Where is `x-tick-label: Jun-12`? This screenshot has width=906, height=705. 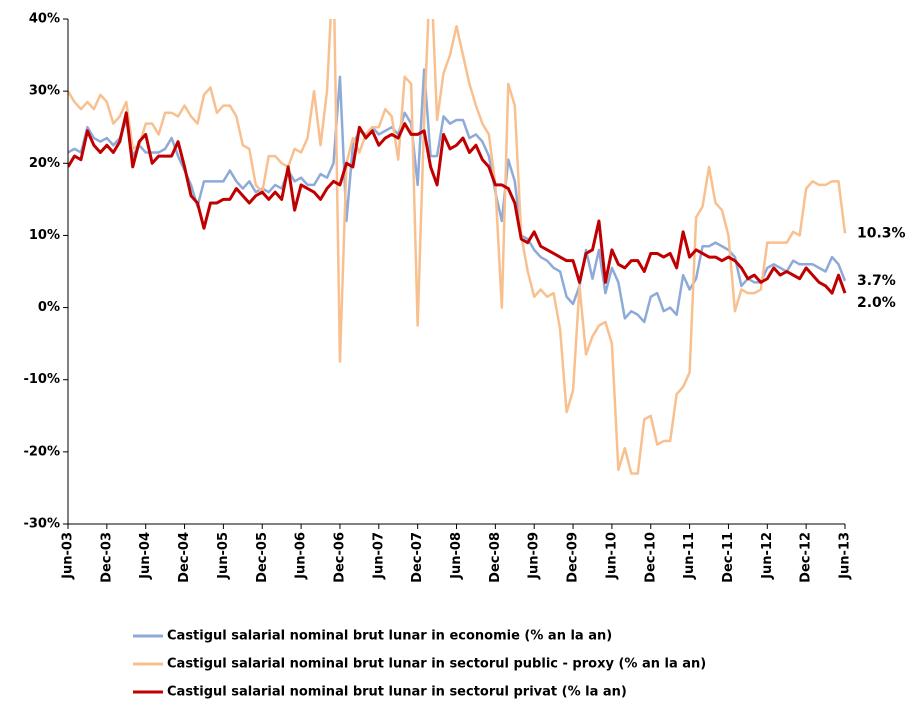 x-tick-label: Jun-12 is located at coordinates (767, 556).